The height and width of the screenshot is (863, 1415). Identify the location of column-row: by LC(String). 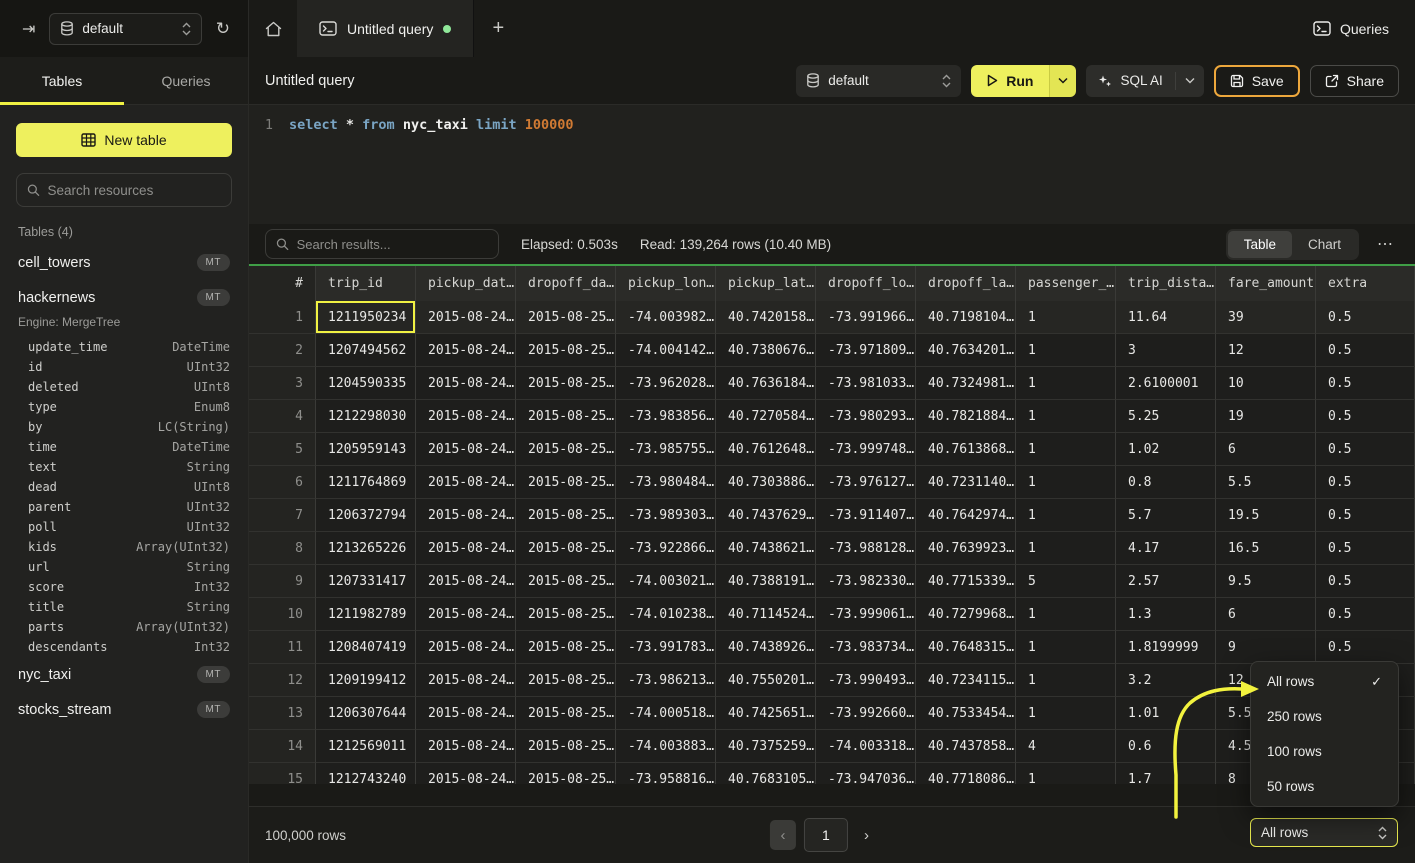
(124, 427).